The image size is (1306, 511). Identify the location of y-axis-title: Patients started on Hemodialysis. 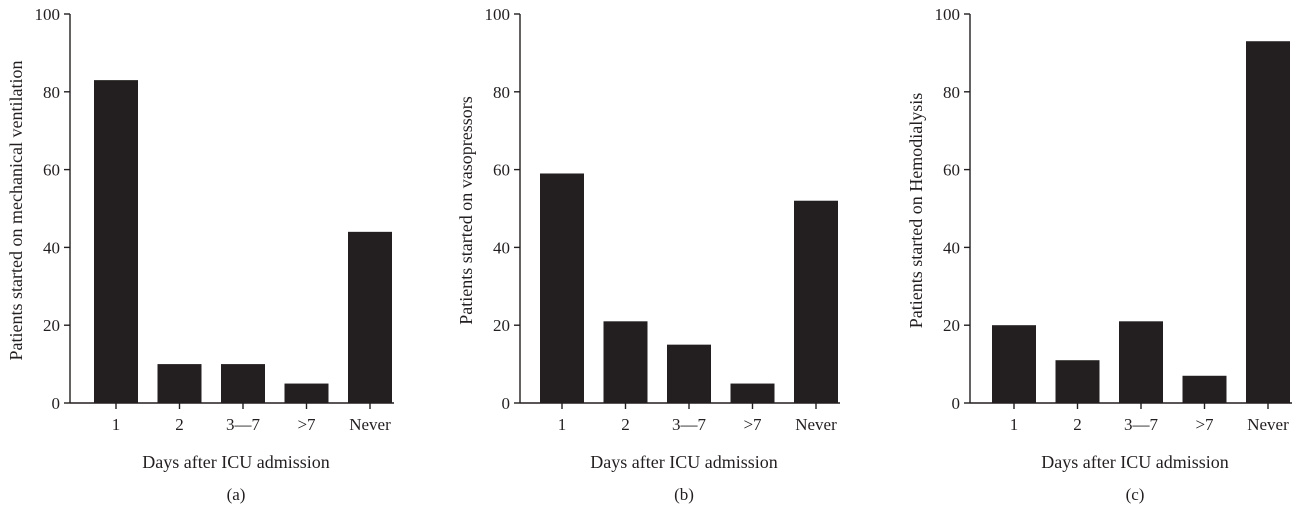
(916, 210).